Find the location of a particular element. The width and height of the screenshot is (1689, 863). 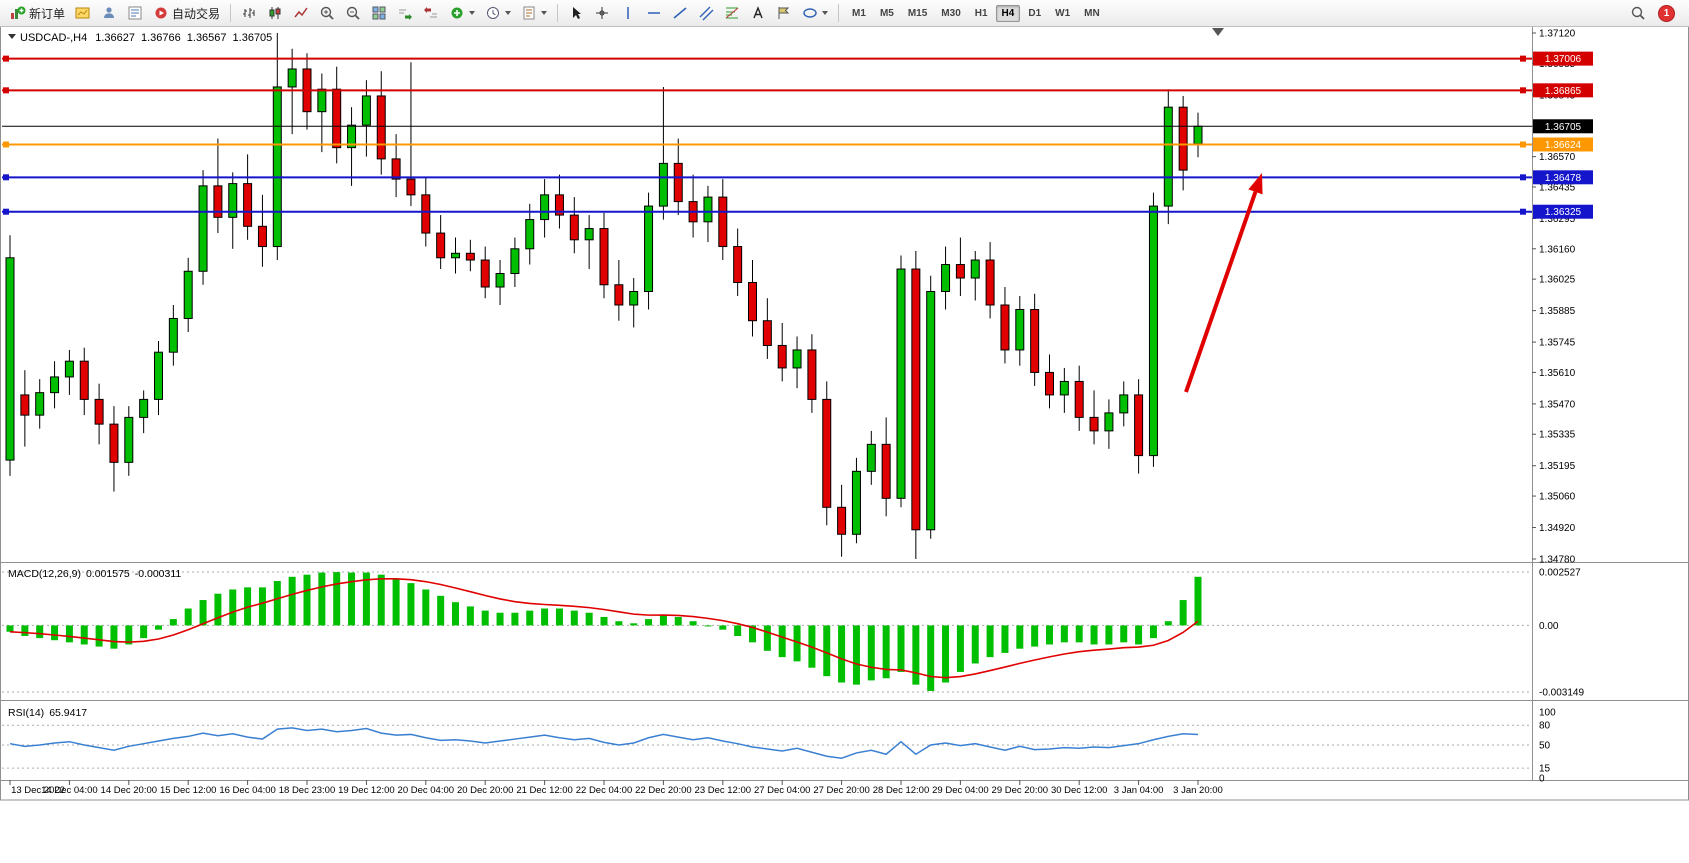

label-icon is located at coordinates (784, 13).